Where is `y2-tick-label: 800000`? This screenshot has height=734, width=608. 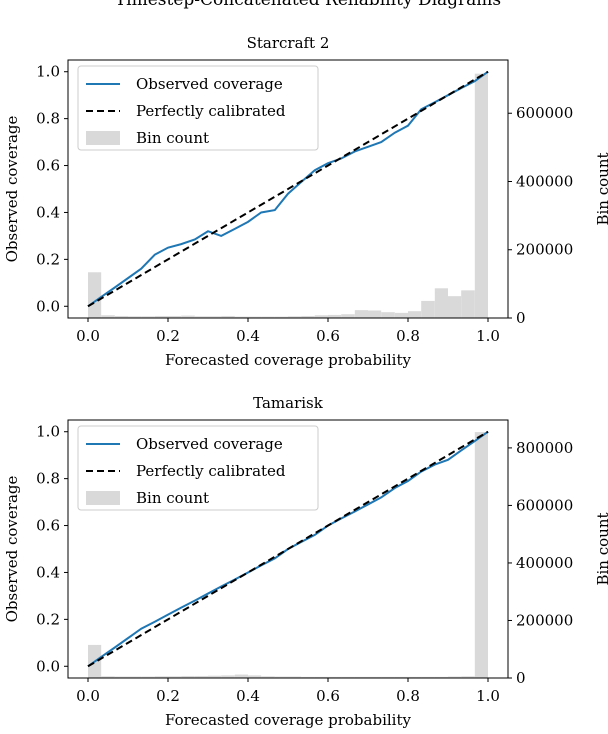 y2-tick-label: 800000 is located at coordinates (544, 448).